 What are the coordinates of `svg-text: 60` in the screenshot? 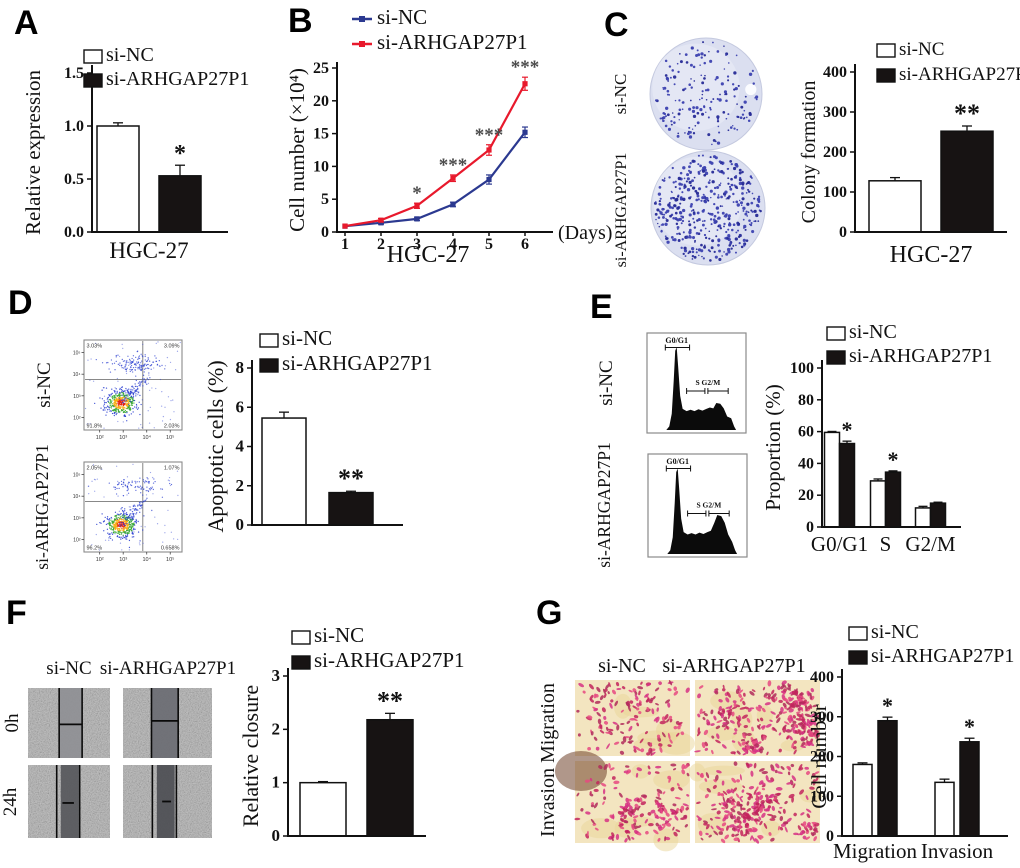 It's located at (806, 432).